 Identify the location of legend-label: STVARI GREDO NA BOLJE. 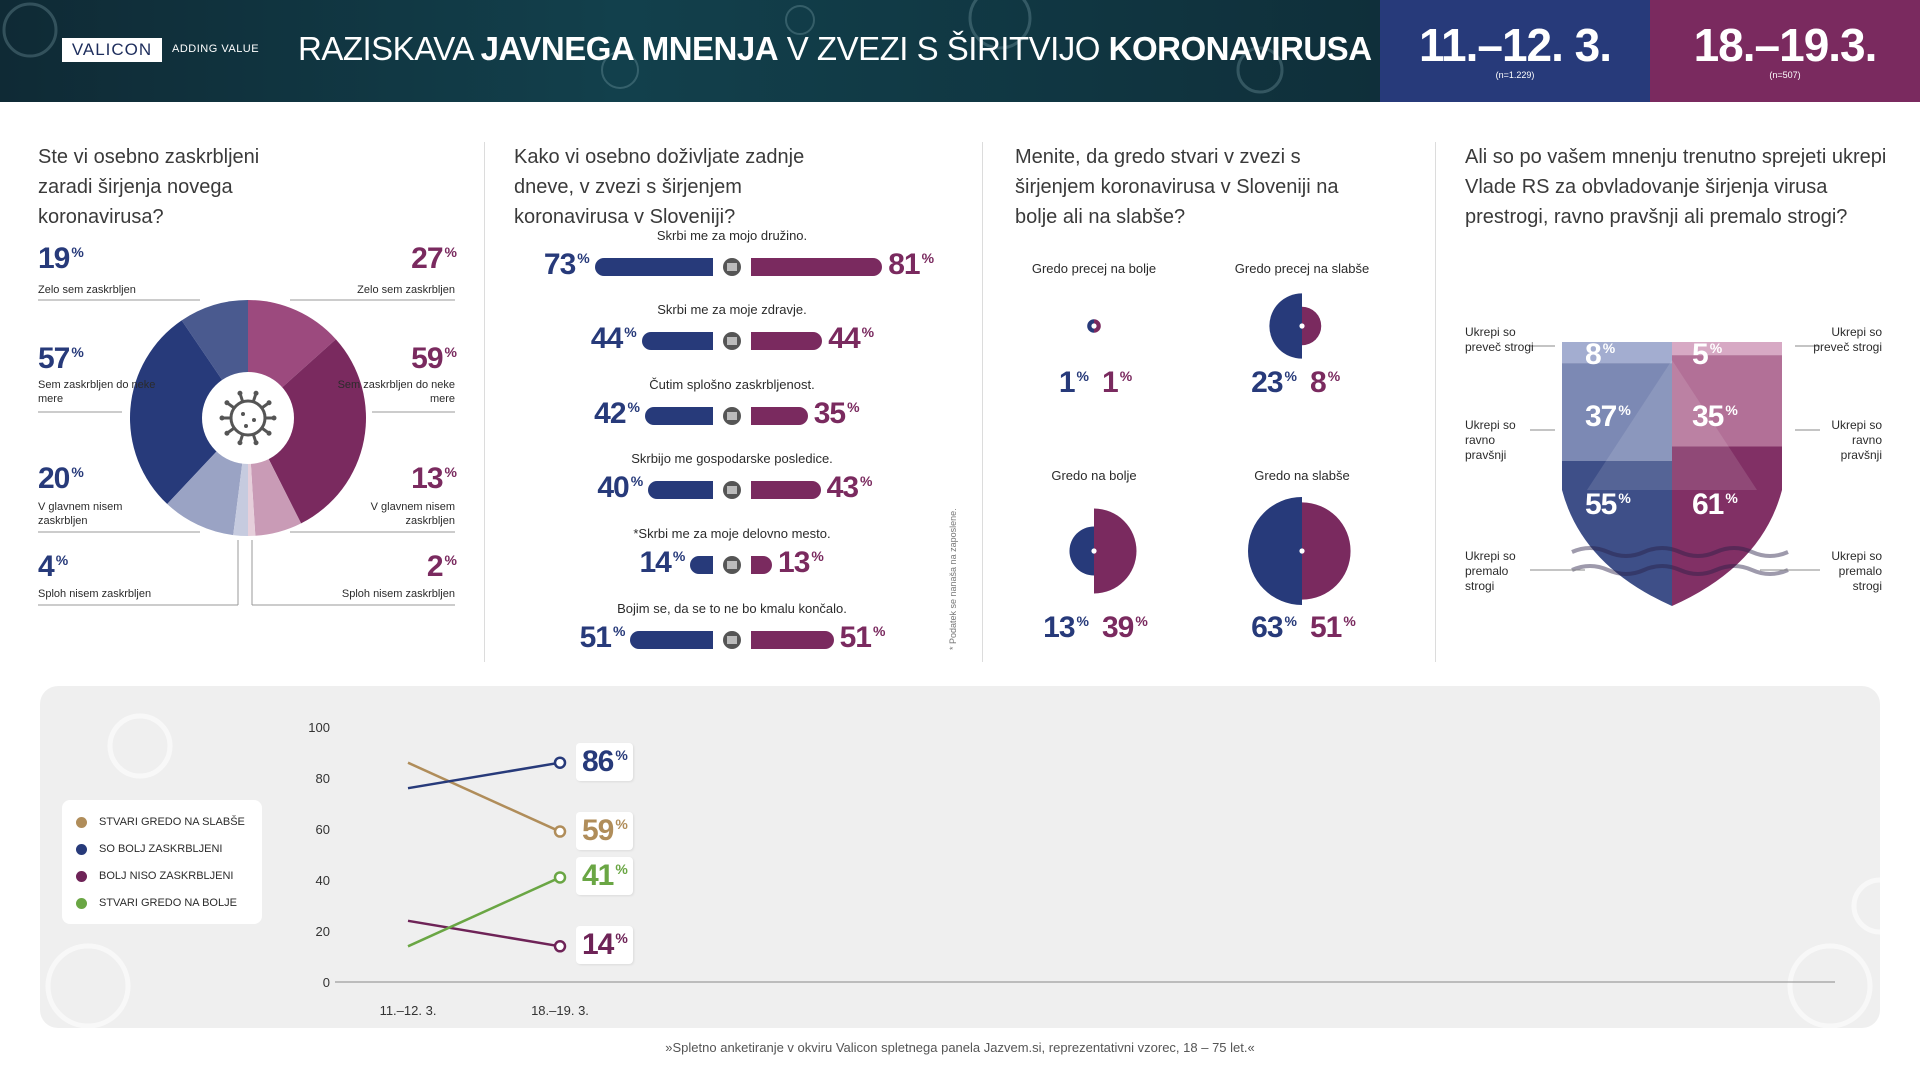
(168, 903).